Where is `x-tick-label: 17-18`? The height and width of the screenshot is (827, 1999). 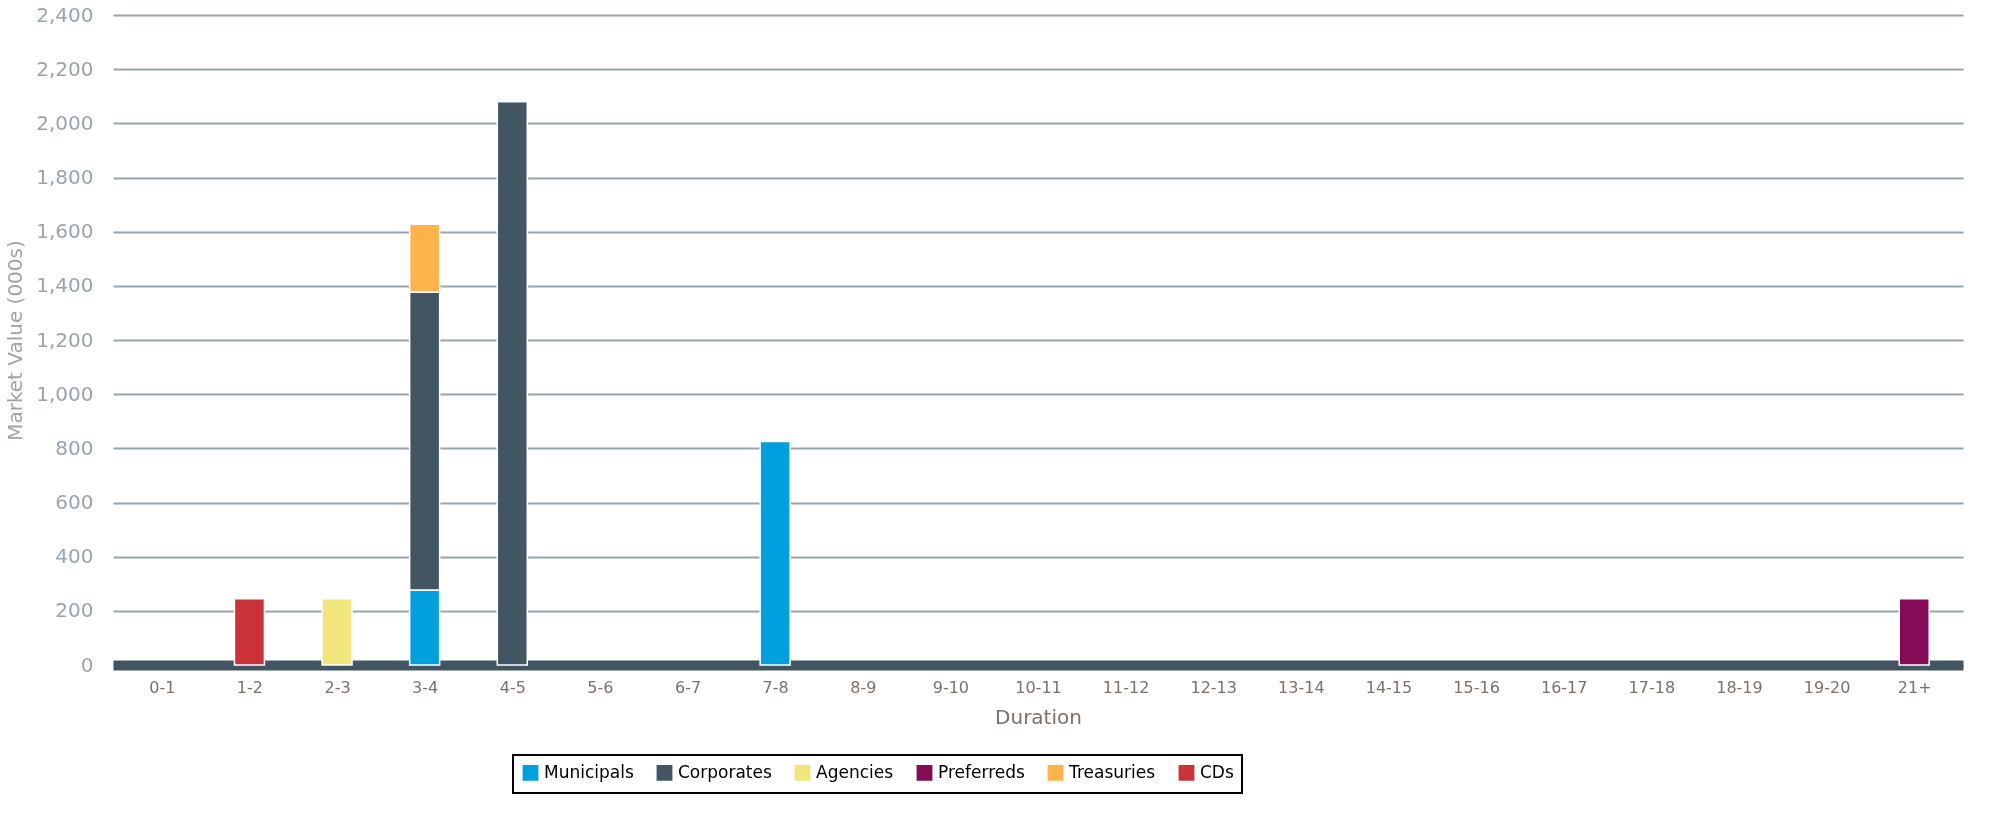 x-tick-label: 17-18 is located at coordinates (1652, 687).